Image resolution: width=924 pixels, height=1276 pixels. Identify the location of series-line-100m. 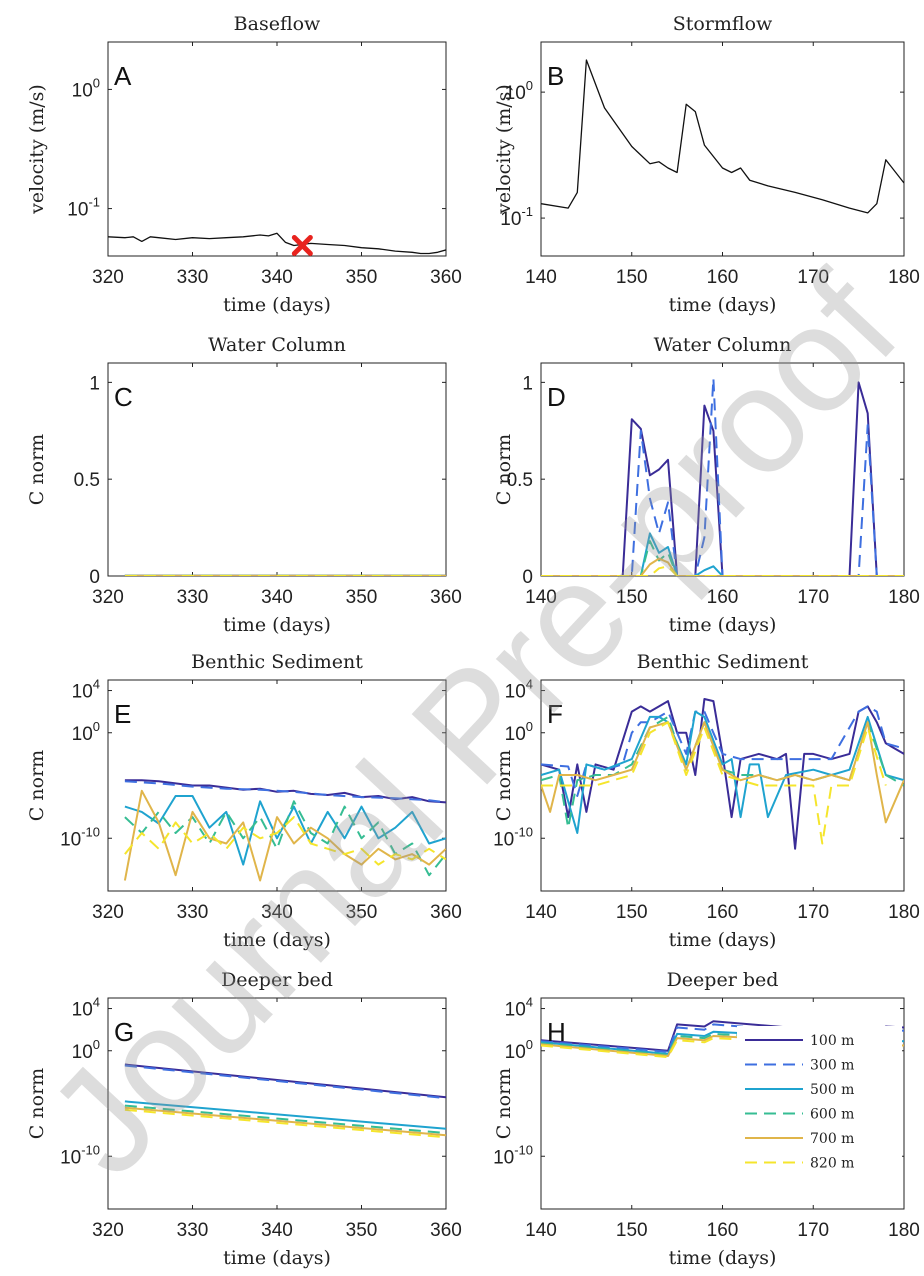
(722, 774).